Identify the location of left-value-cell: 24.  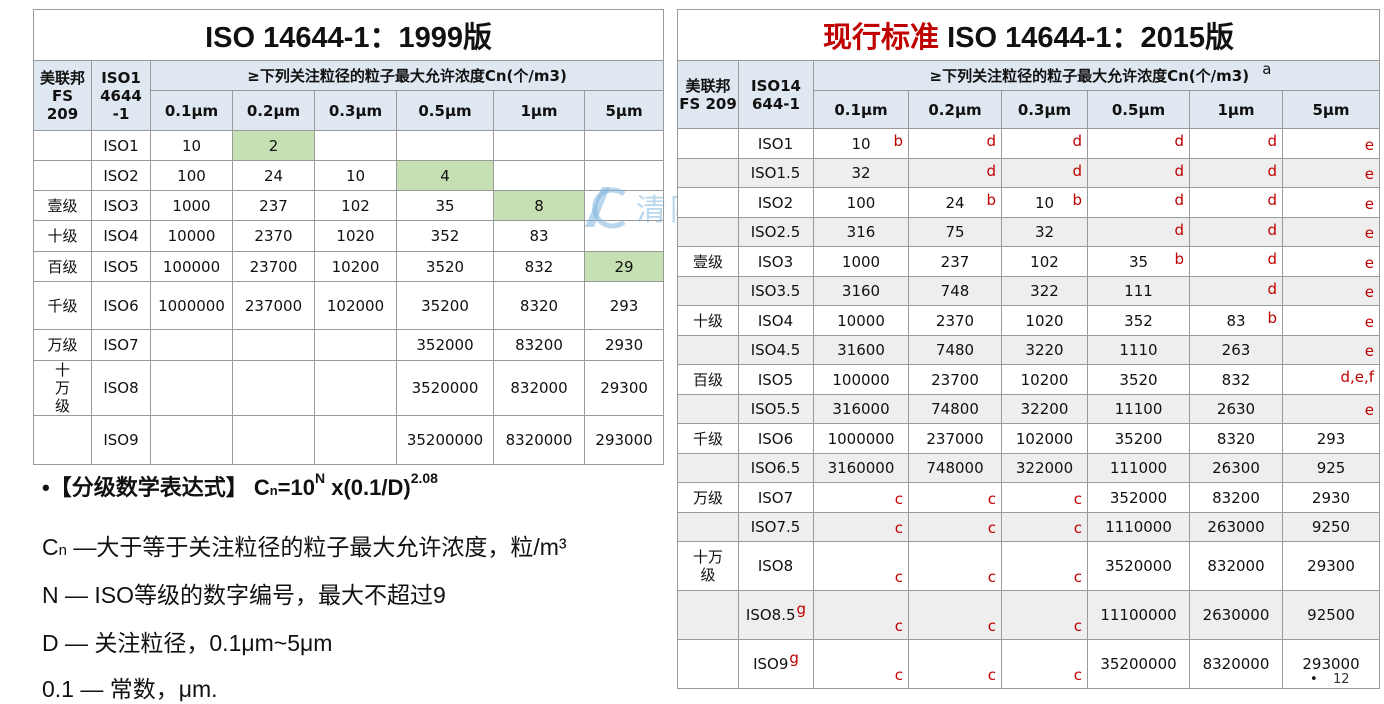
(273, 175).